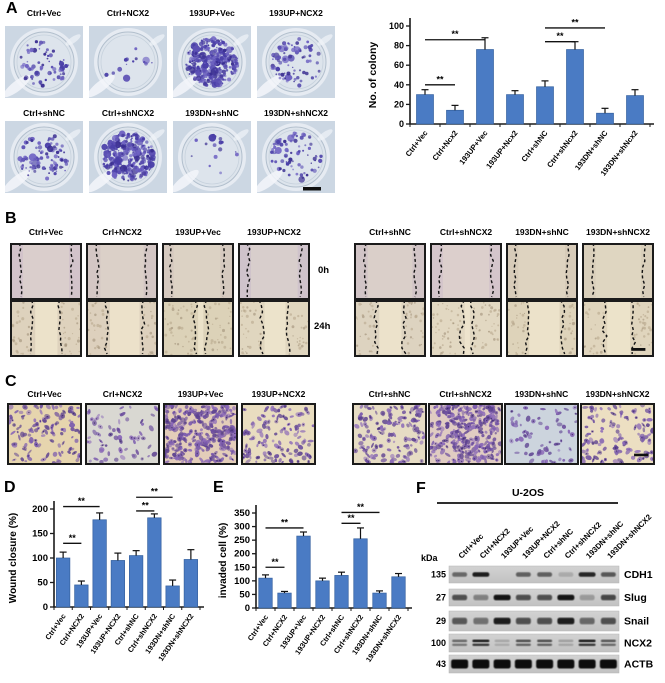  I want to click on wound-group-label: 193DN+shNC, so click(542, 232).